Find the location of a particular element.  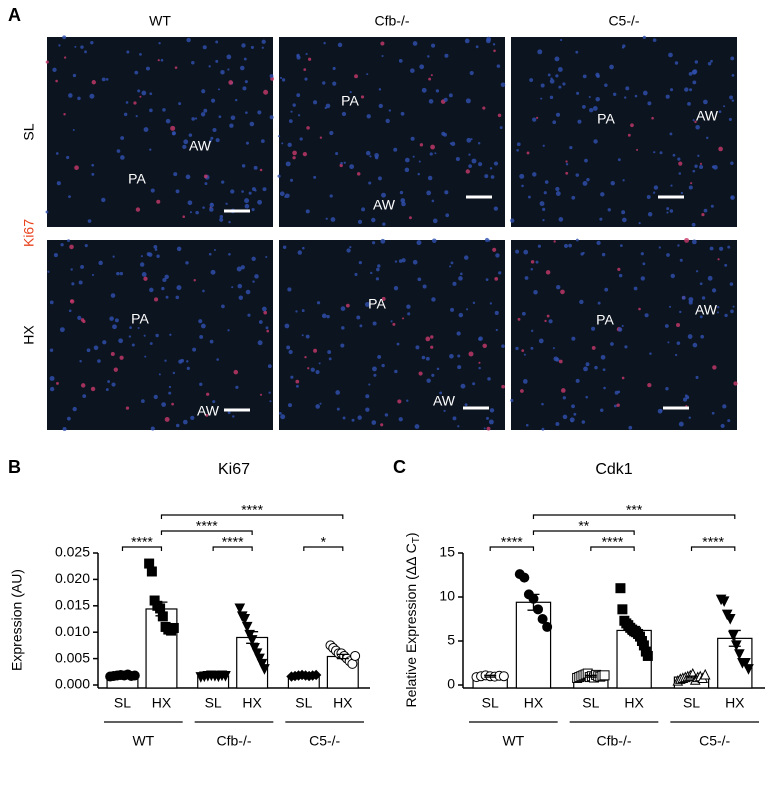

error-bar is located at coordinates (490, 676).